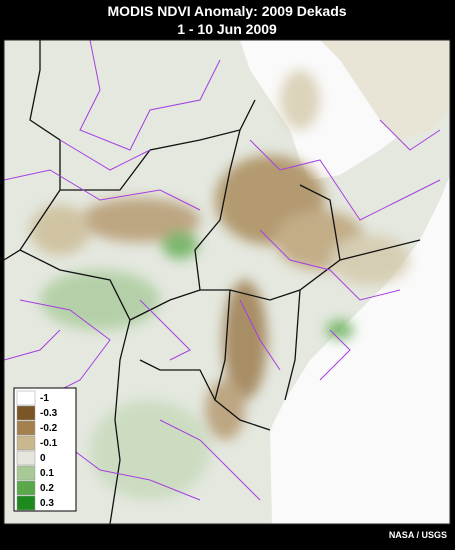 This screenshot has height=550, width=455. I want to click on legend-label: -0.2, so click(49, 428).